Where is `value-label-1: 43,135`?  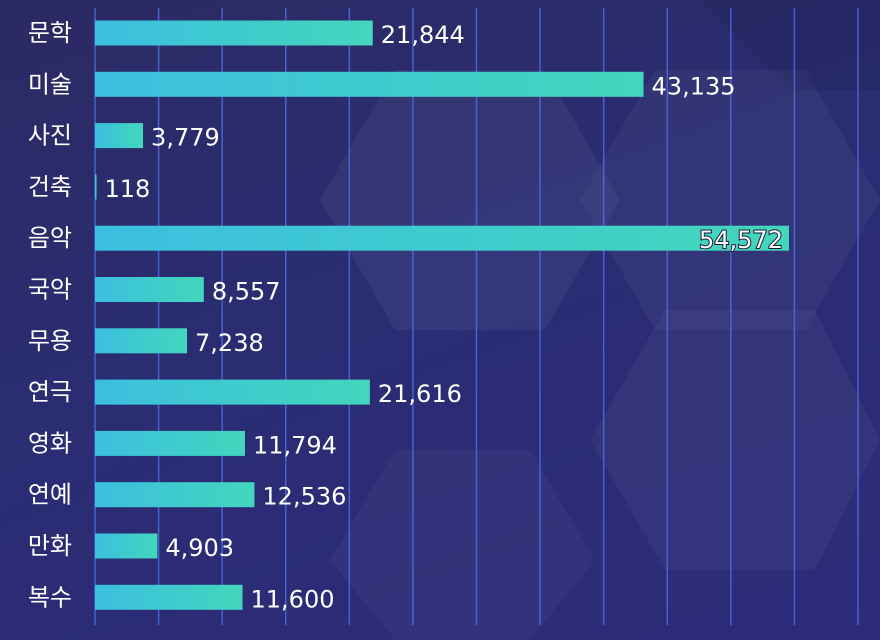 value-label-1: 43,135 is located at coordinates (694, 86).